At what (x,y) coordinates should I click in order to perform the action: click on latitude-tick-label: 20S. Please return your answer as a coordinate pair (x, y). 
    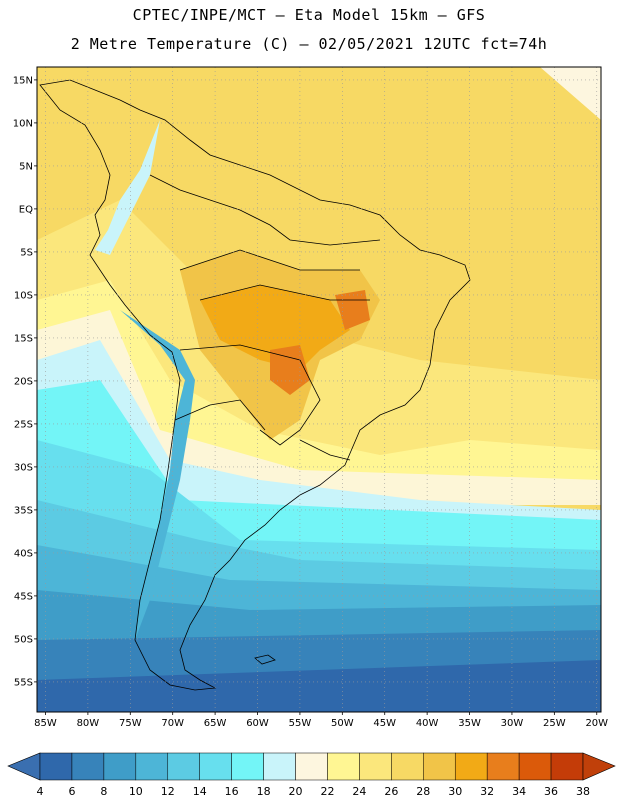
    Looking at the image, I should click on (23, 381).